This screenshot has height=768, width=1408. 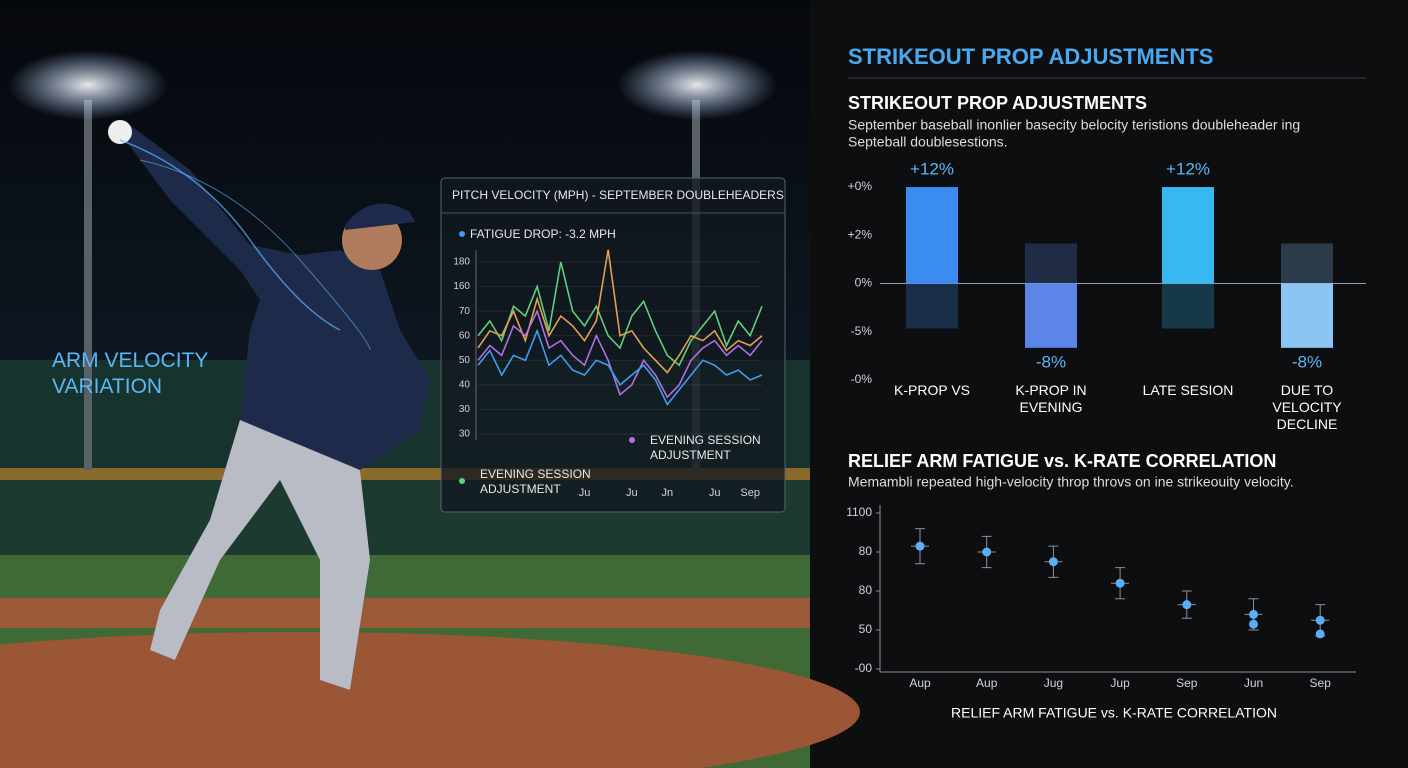 What do you see at coordinates (461, 262) in the screenshot?
I see `y-tick-label: 180` at bounding box center [461, 262].